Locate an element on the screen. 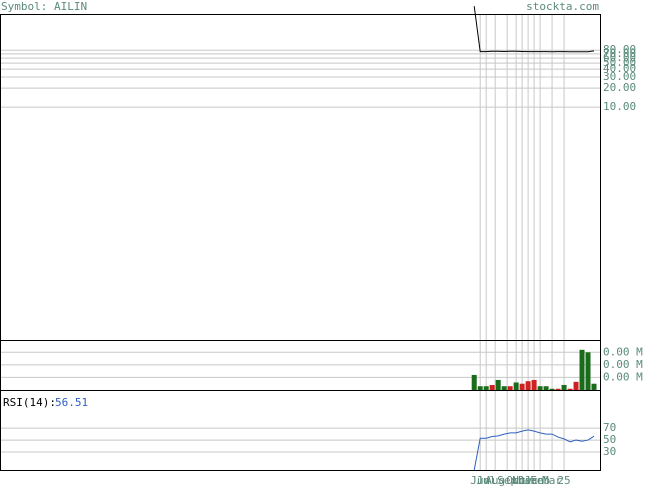  rsi-label: RSI(14): is located at coordinates (29, 402).